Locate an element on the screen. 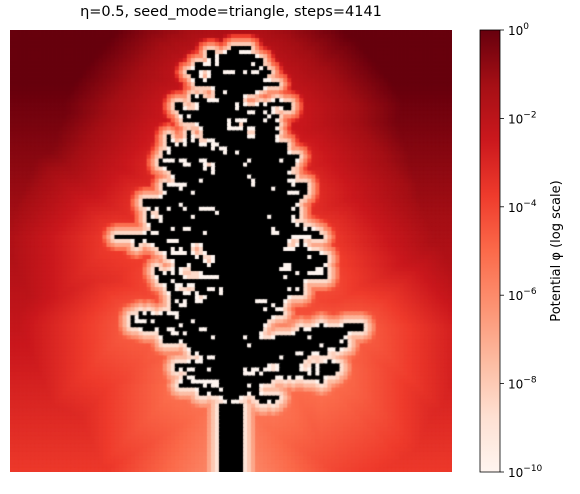 This screenshot has height=494, width=580. colorbar-gradient is located at coordinates (490, 251).